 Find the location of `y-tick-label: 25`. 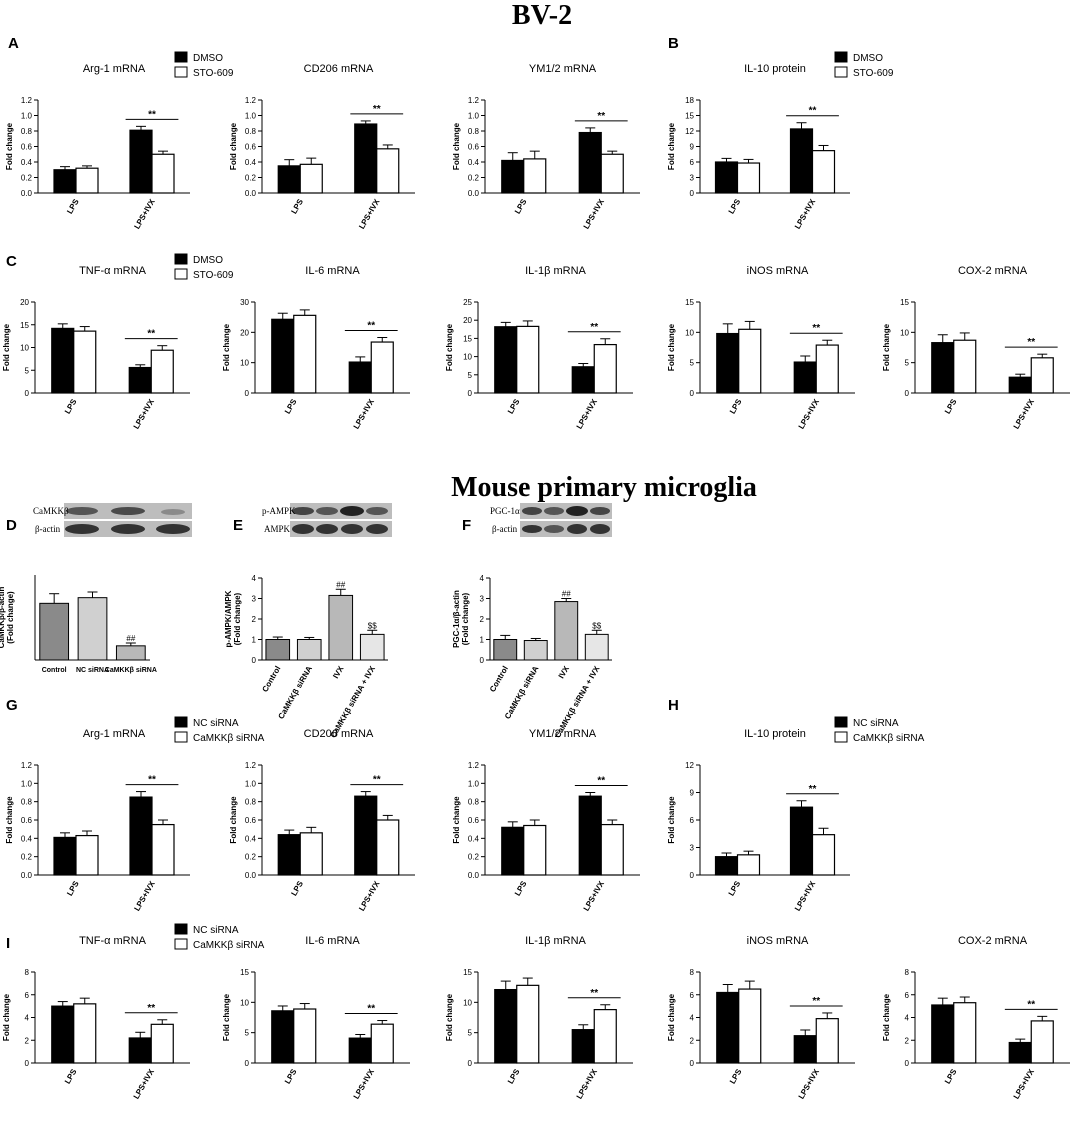

y-tick-label: 25 is located at coordinates (467, 302).